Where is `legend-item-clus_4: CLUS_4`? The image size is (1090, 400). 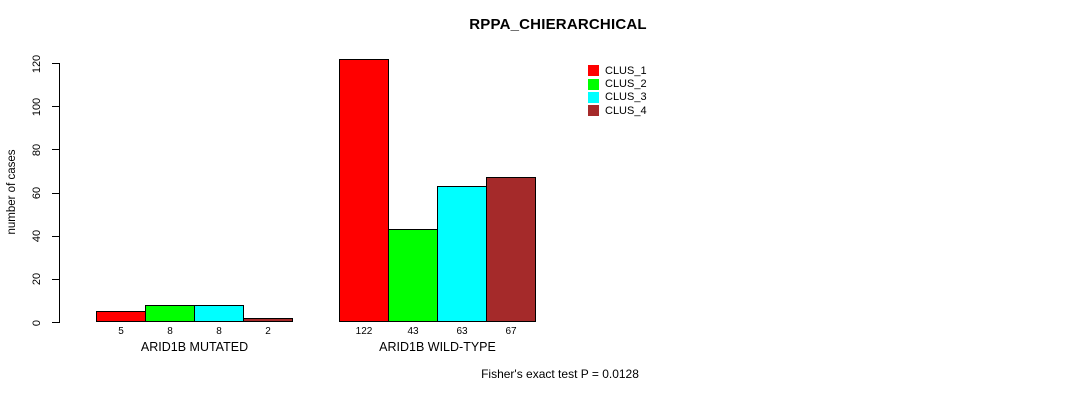 legend-item-clus_4: CLUS_4 is located at coordinates (617, 110).